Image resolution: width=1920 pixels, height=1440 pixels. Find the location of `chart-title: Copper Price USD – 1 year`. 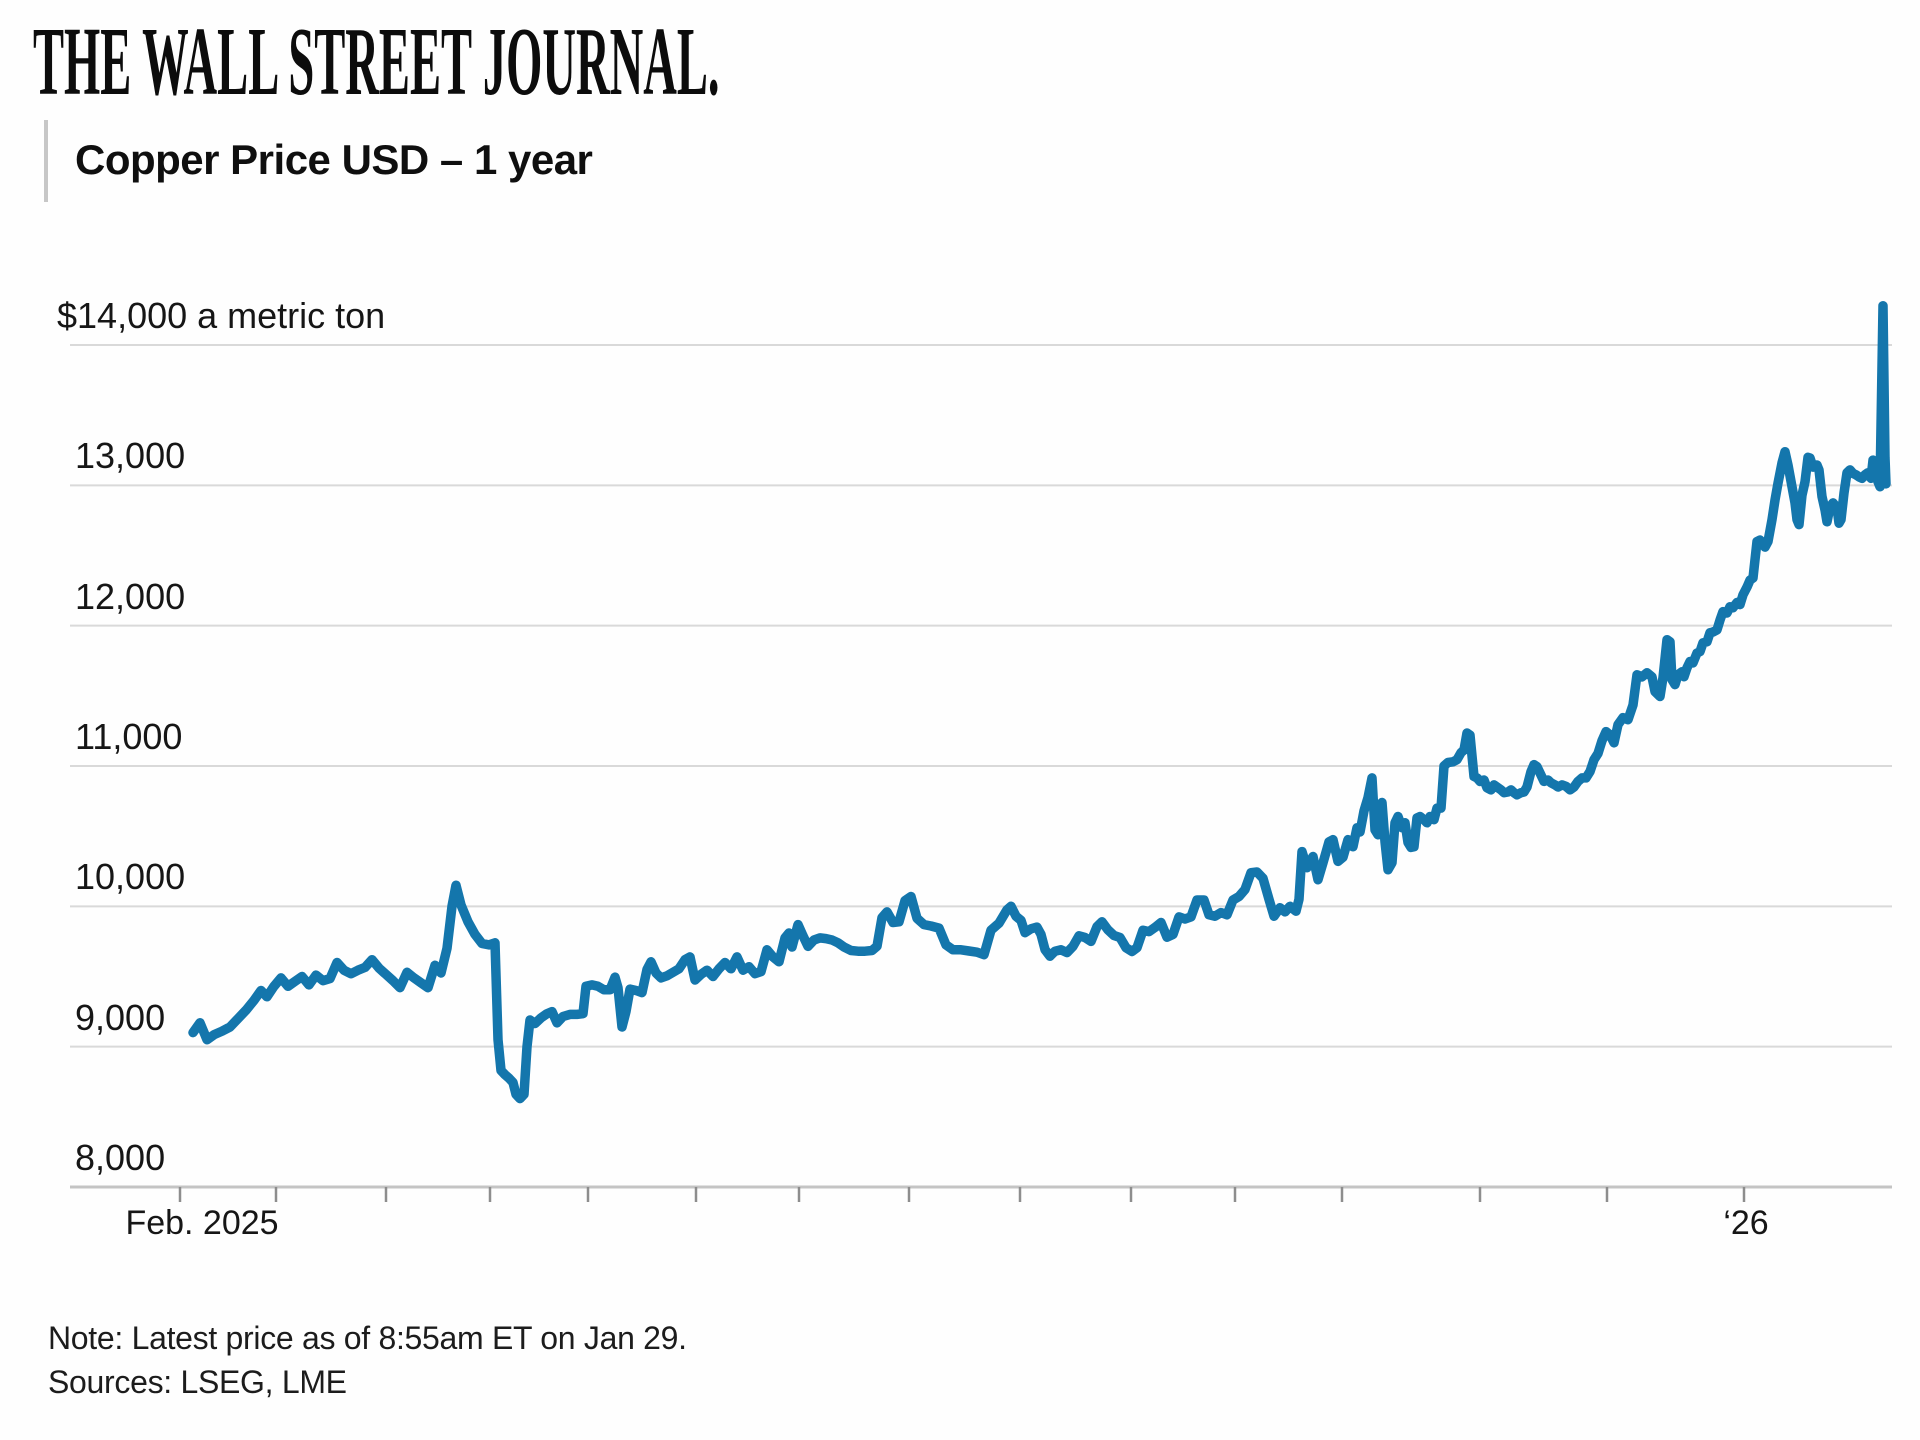

chart-title: Copper Price USD – 1 year is located at coordinates (334, 159).